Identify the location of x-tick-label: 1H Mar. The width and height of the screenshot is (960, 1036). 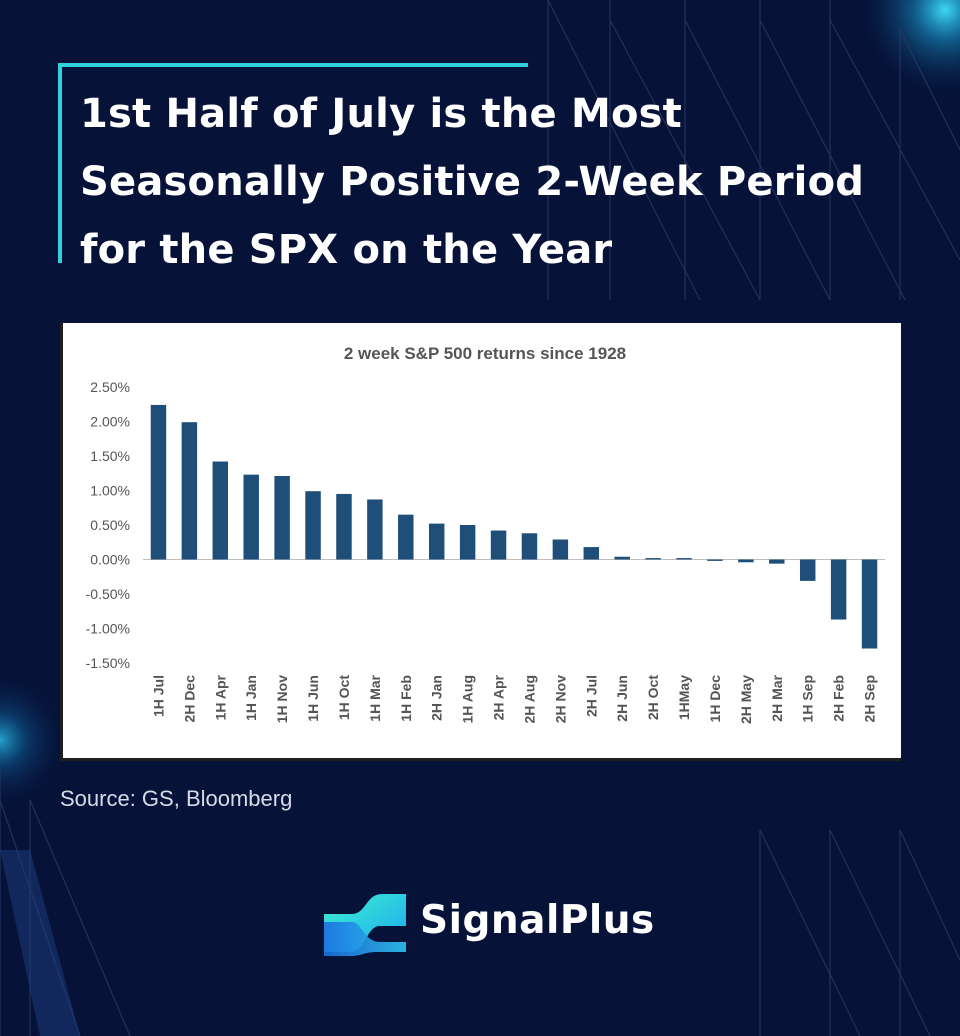
(375, 697).